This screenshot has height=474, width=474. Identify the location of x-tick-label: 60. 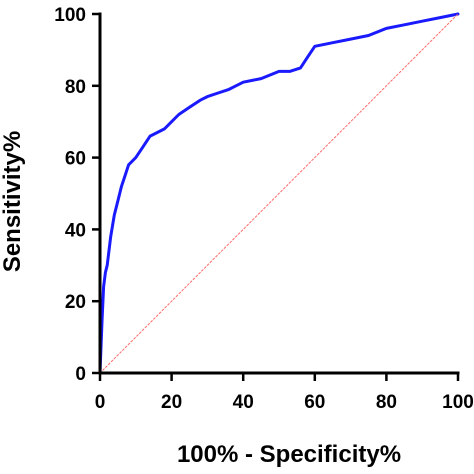
(314, 402).